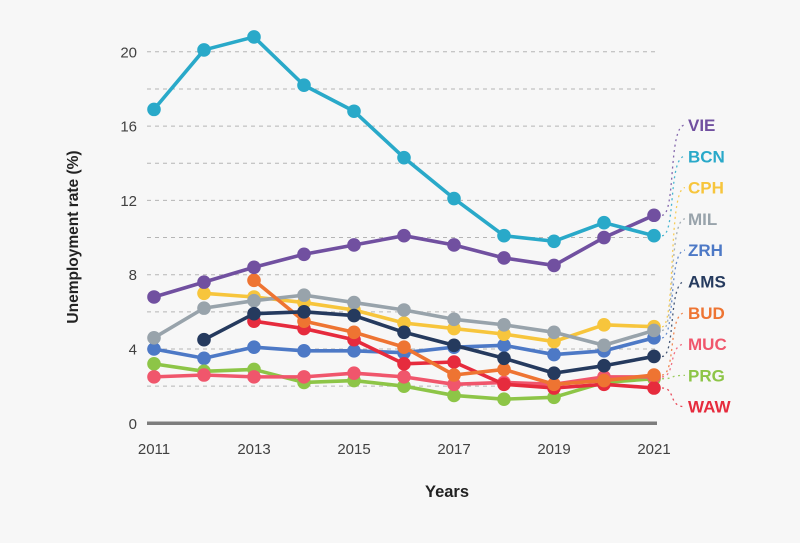 The width and height of the screenshot is (800, 543). What do you see at coordinates (504, 384) in the screenshot?
I see `data-point-WAW-2018` at bounding box center [504, 384].